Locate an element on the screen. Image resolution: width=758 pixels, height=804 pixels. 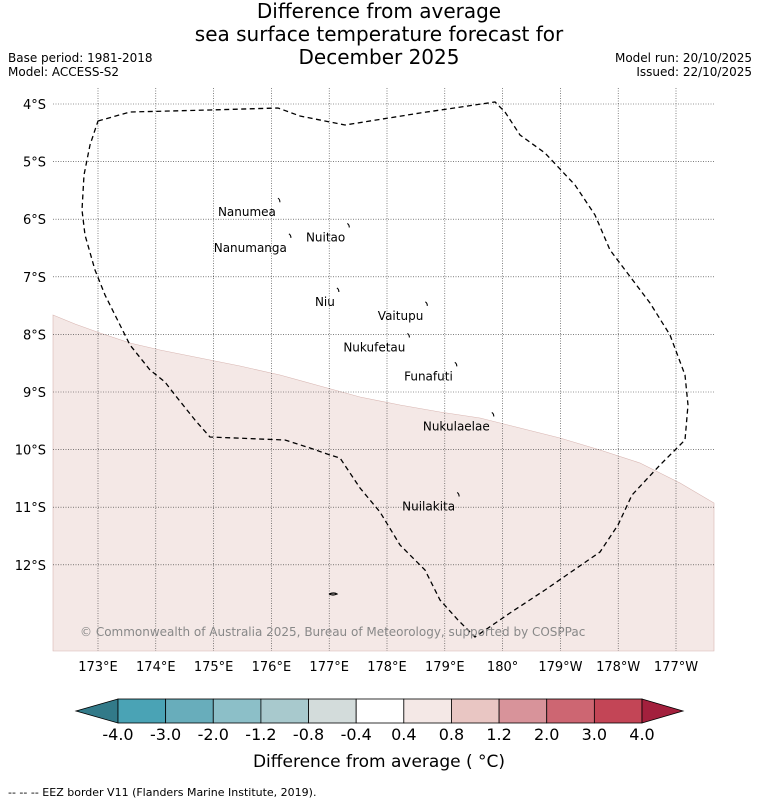
lon-tick-label: 177°W is located at coordinates (676, 667).